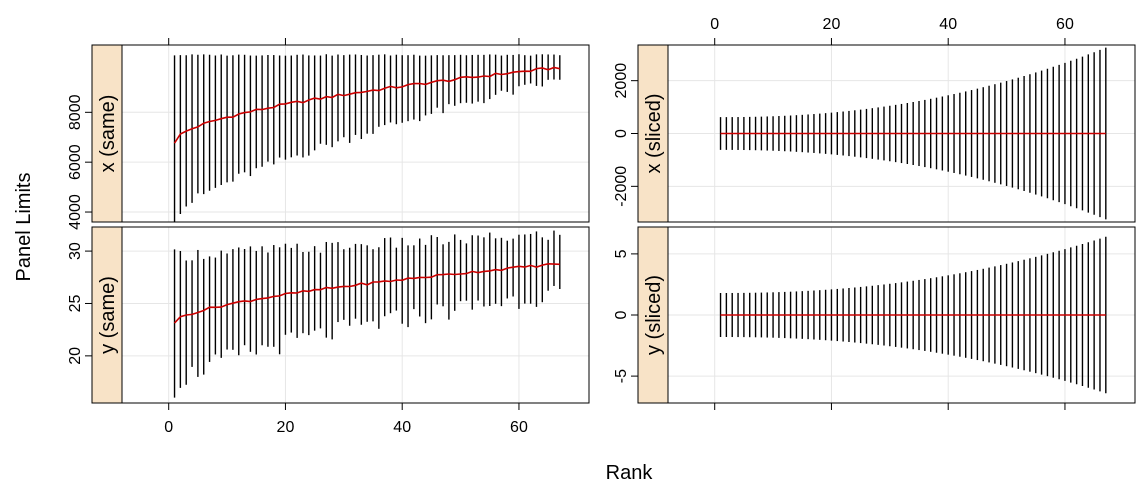 This screenshot has height=496, width=1144. Describe the element at coordinates (832, 24) in the screenshot. I see `x-tick-label-top: 20` at that location.